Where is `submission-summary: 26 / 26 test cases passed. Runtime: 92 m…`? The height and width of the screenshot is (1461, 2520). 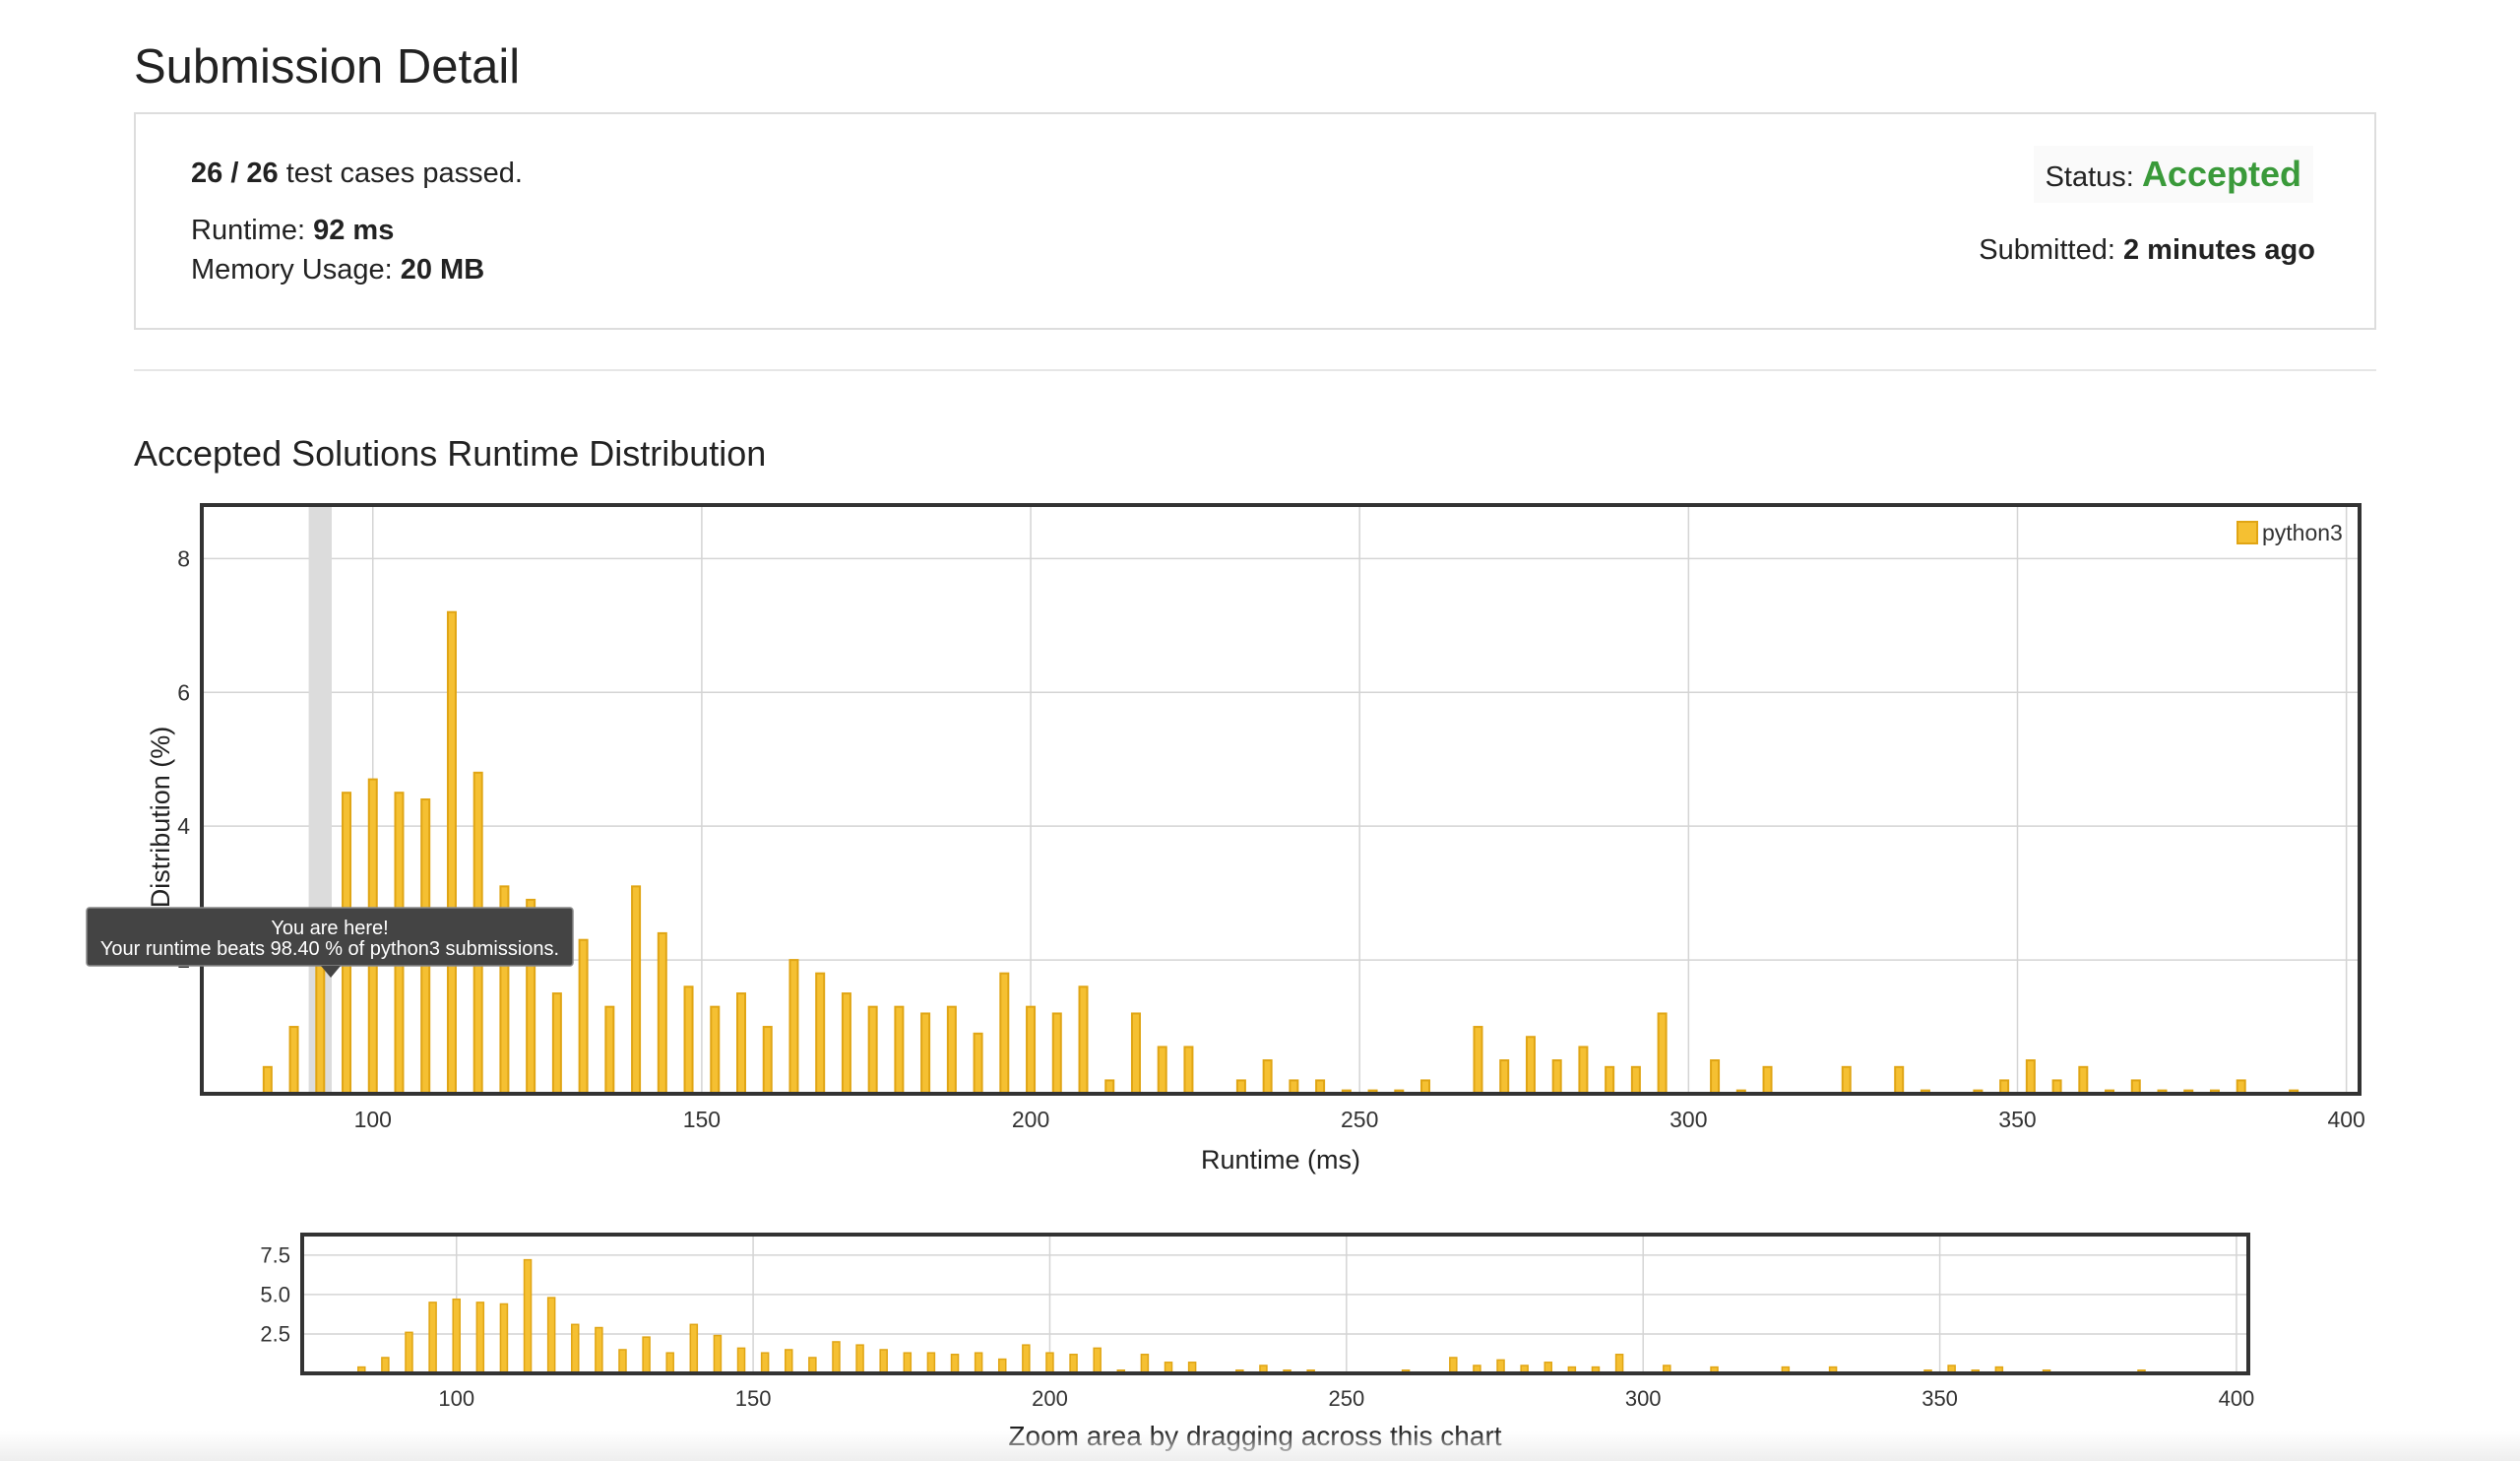
submission-summary: 26 / 26 test cases passed. Runtime: 92 m… is located at coordinates (1255, 221).